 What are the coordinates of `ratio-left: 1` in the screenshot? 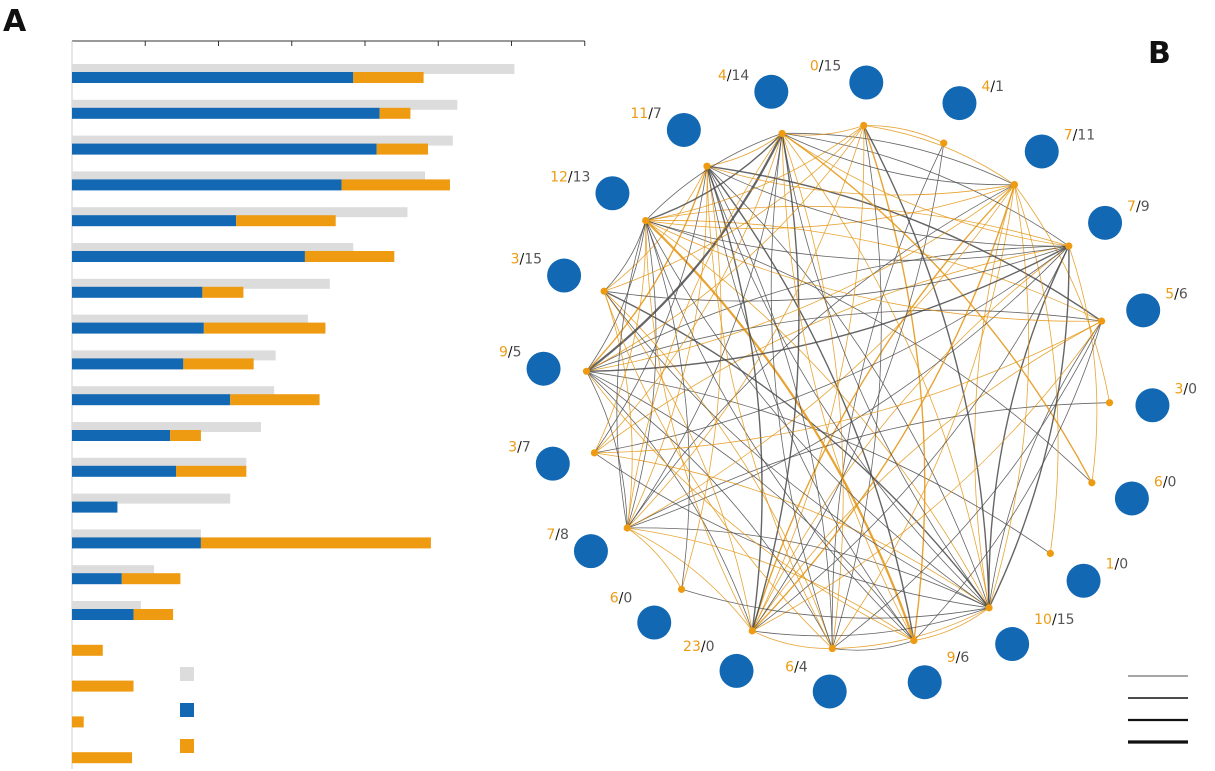 It's located at (1110, 565).